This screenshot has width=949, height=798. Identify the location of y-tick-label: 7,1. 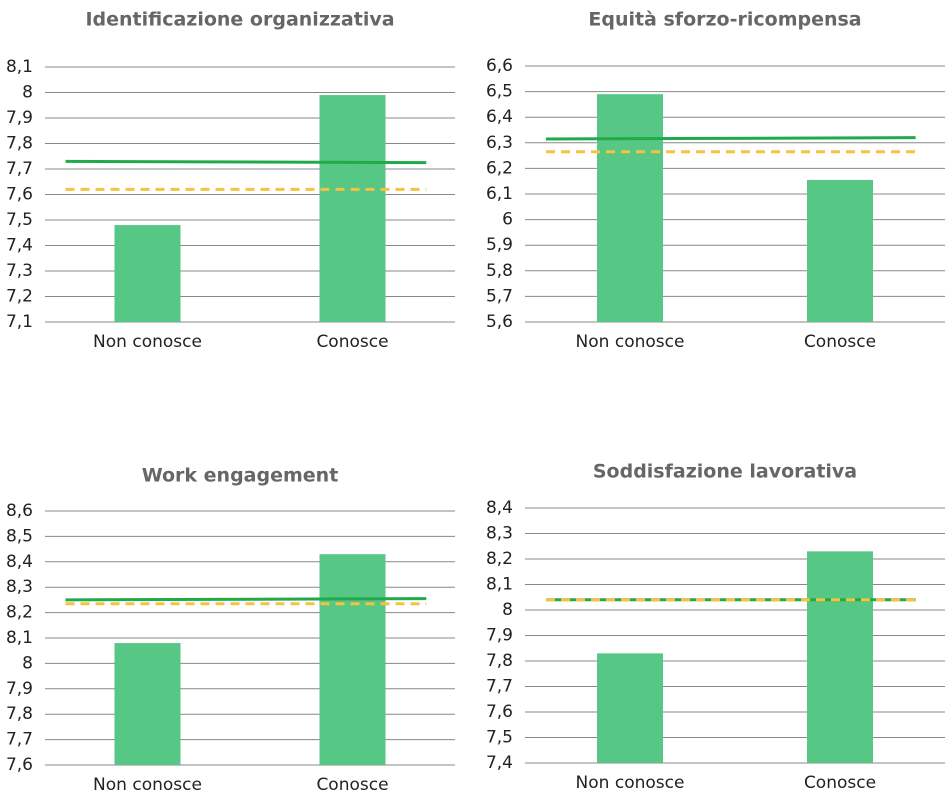
(19, 322).